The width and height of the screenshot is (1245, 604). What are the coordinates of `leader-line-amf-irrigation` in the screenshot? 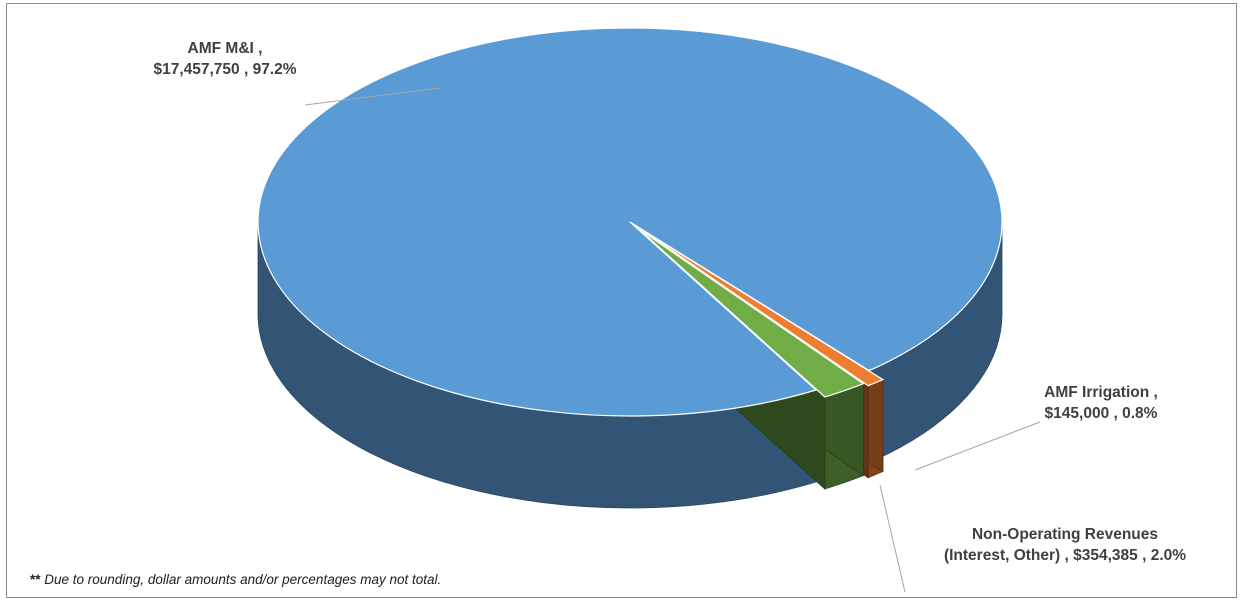 It's located at (977, 446).